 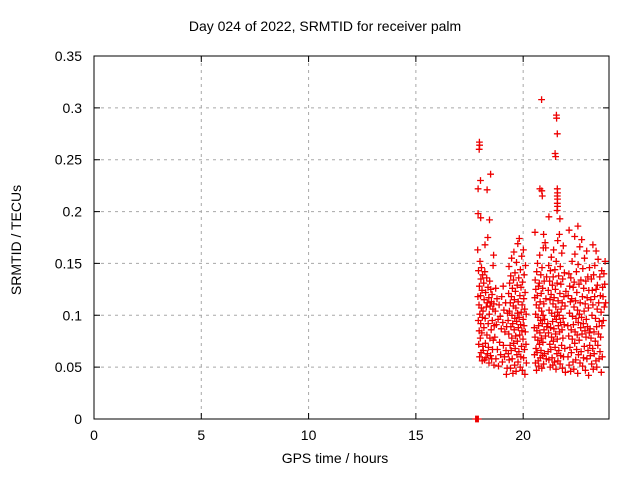 What do you see at coordinates (73, 212) in the screenshot?
I see `y-tick-label: 0.2` at bounding box center [73, 212].